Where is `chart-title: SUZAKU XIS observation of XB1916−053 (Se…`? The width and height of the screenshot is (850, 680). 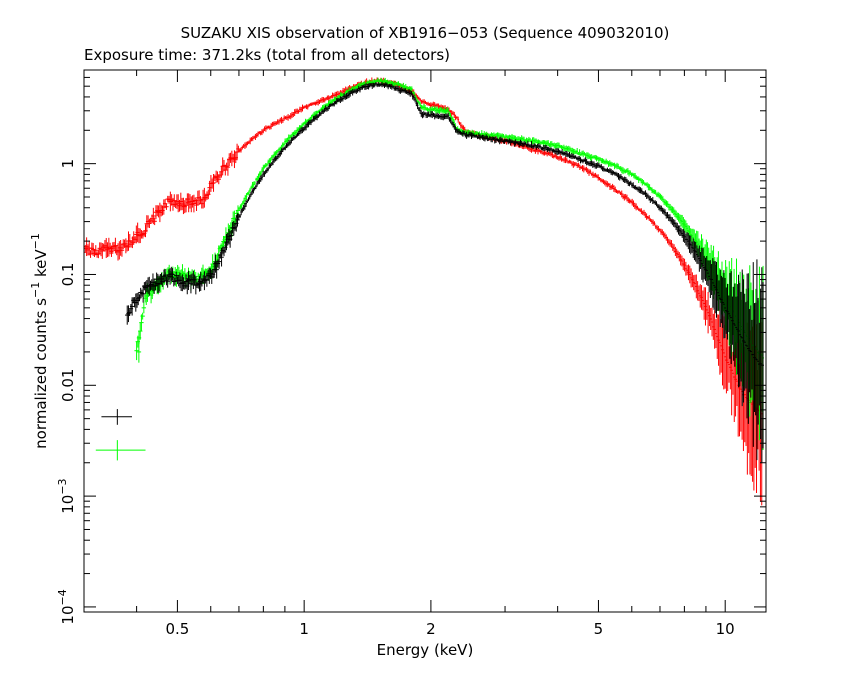 chart-title: SUZAKU XIS observation of XB1916−053 (Se… is located at coordinates (425, 33).